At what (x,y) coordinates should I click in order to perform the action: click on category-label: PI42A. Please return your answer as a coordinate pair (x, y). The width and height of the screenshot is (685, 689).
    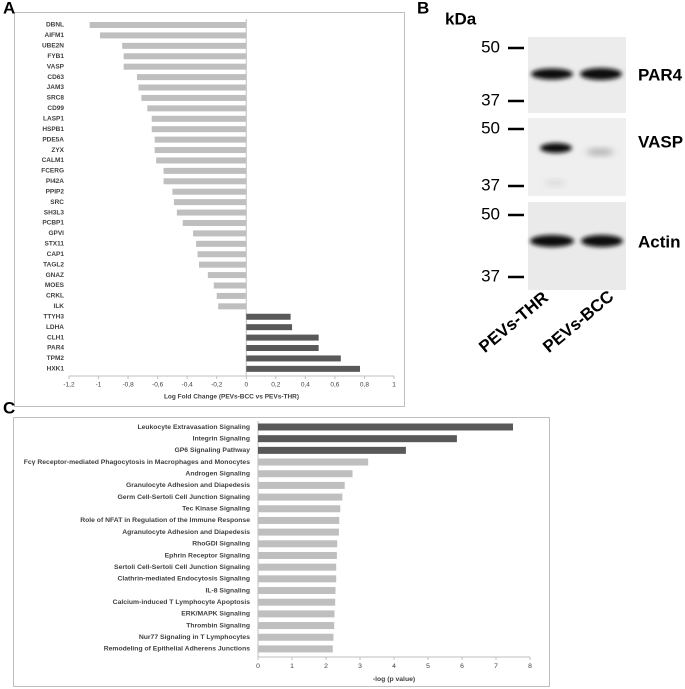
    Looking at the image, I should click on (55, 181).